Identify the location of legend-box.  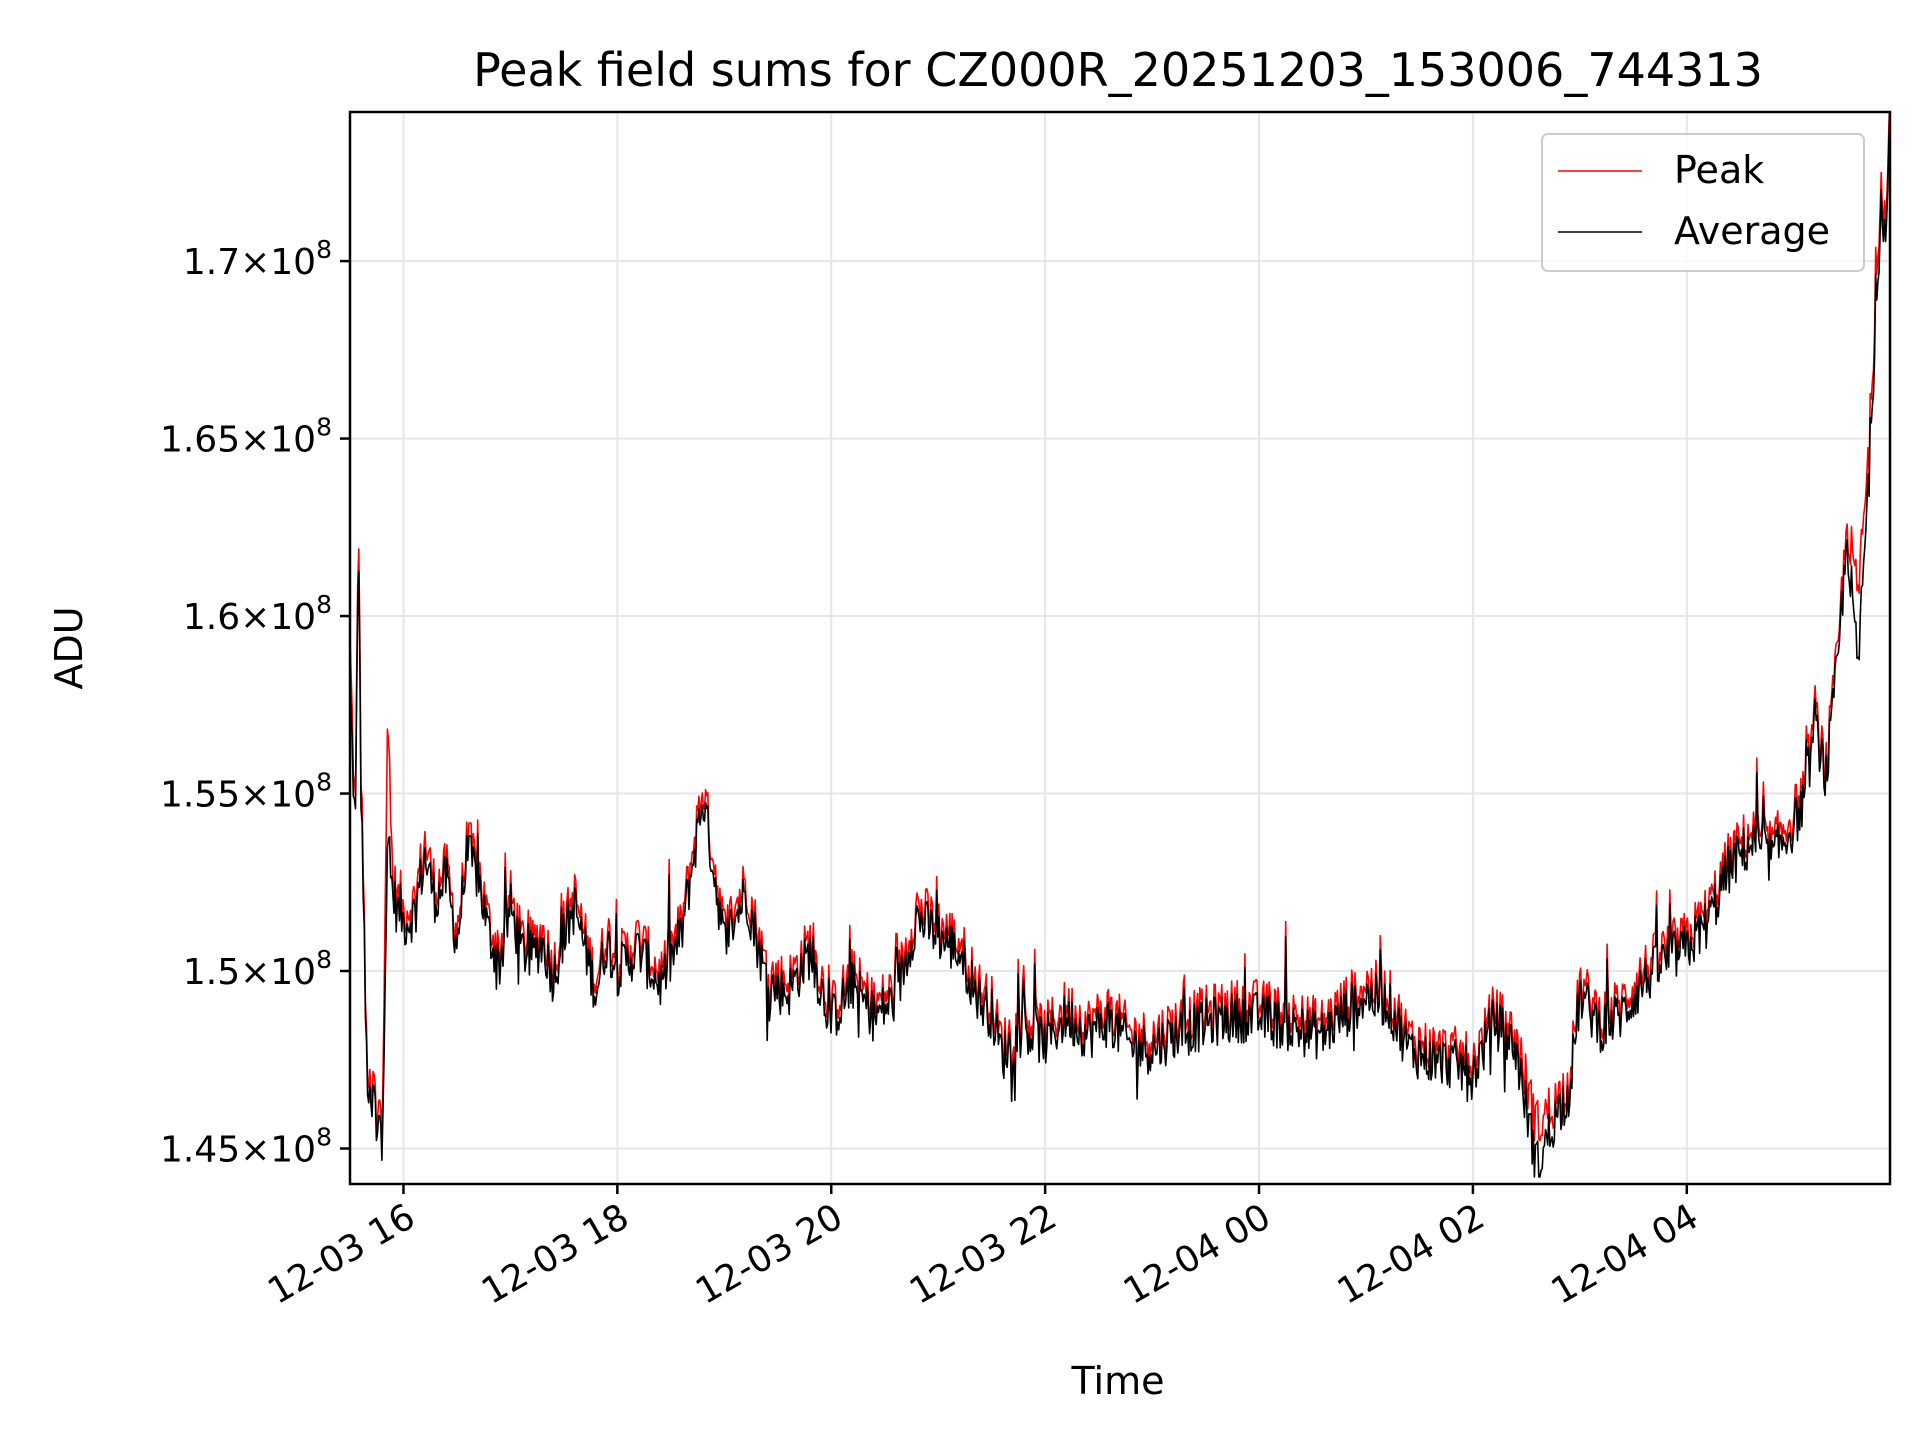
(1703, 202).